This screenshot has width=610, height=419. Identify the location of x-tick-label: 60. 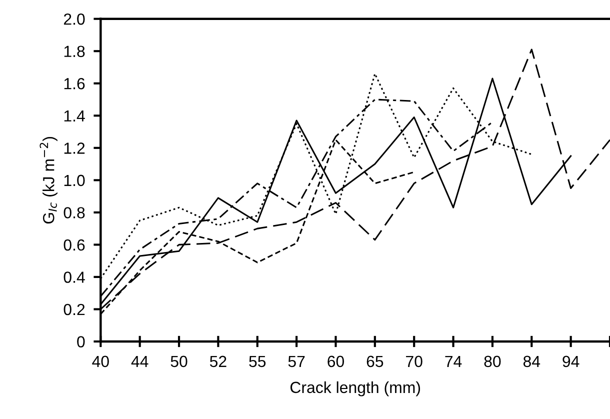
(336, 362).